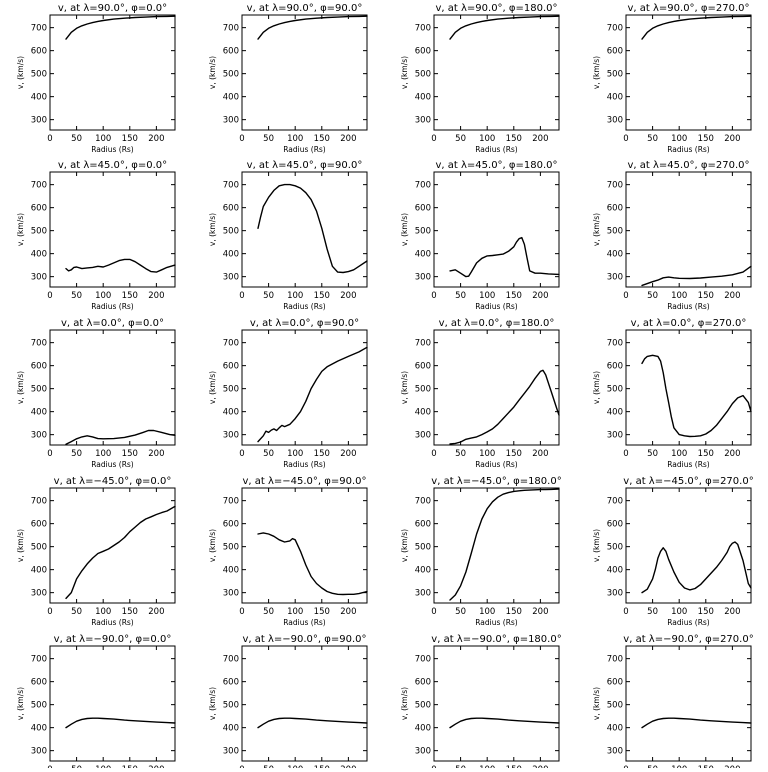 The width and height of the screenshot is (768, 772). I want to click on panel-title: v, at λ=−90.0°, φ=0.0°, so click(113, 639).